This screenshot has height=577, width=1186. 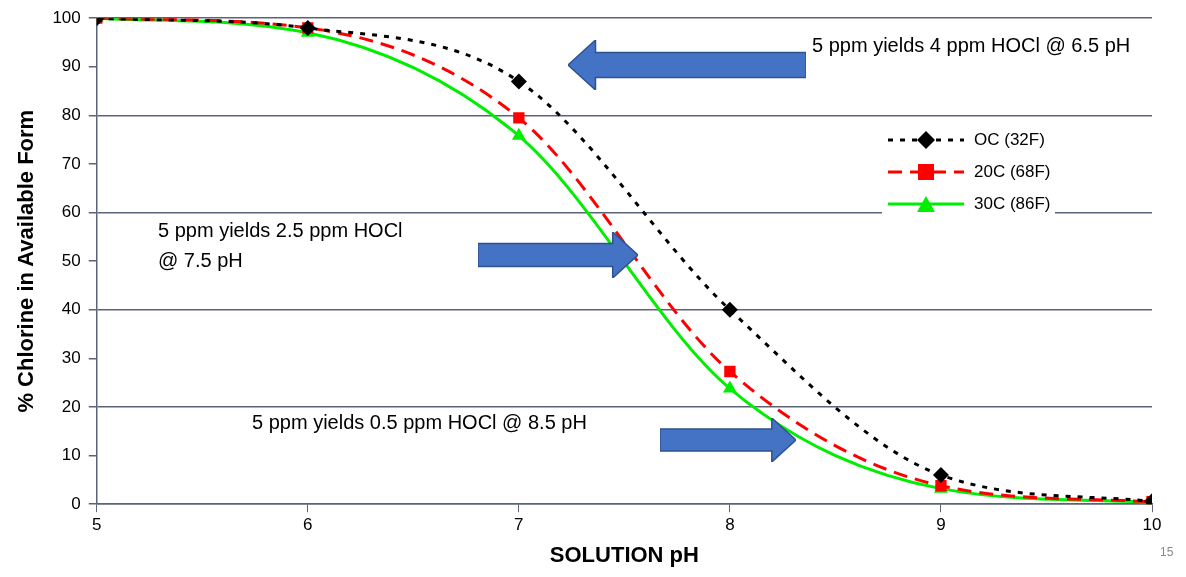 I want to click on text: 15, so click(x=1167, y=552).